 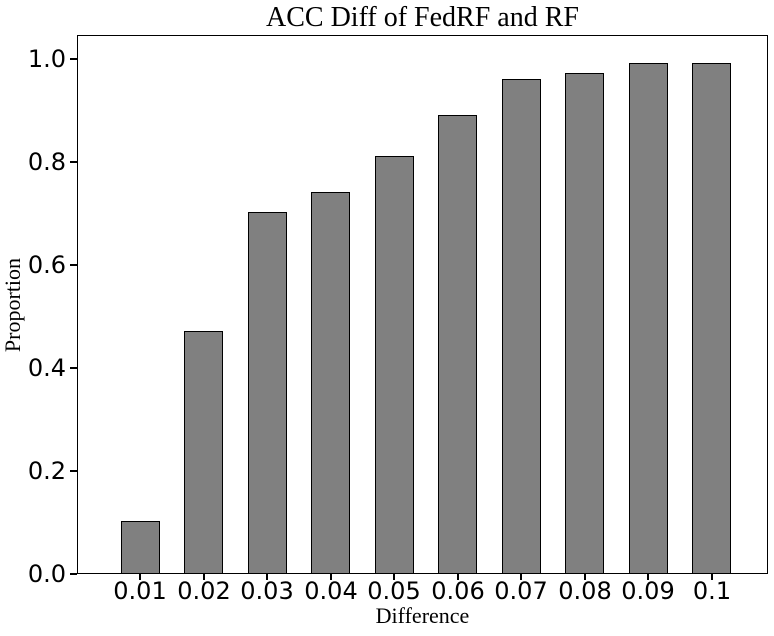 I want to click on bar-0.08, so click(x=584, y=323).